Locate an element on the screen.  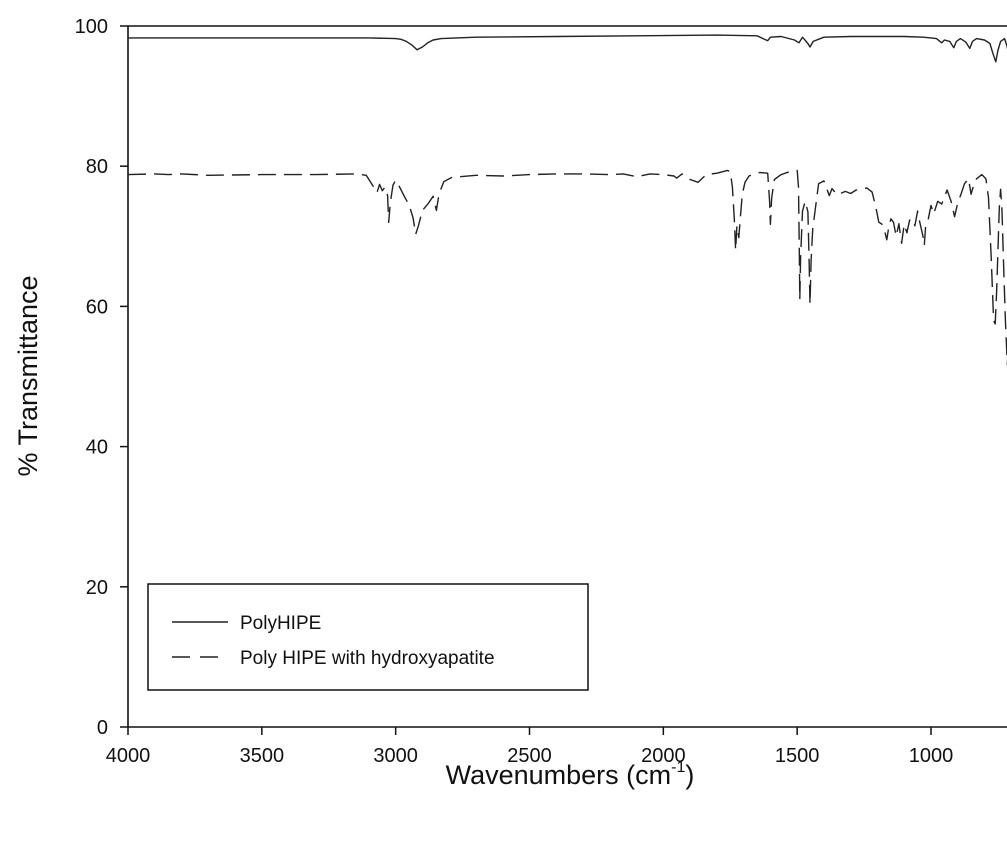
y-axis-title: % Transmittance is located at coordinates (28, 375).